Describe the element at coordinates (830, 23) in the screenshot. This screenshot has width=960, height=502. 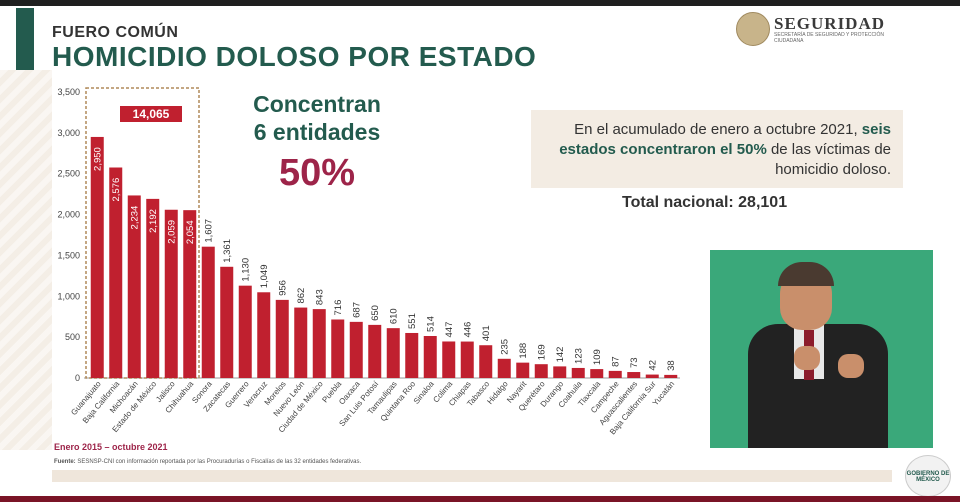
I see `logo-name: SEGURIDAD` at that location.